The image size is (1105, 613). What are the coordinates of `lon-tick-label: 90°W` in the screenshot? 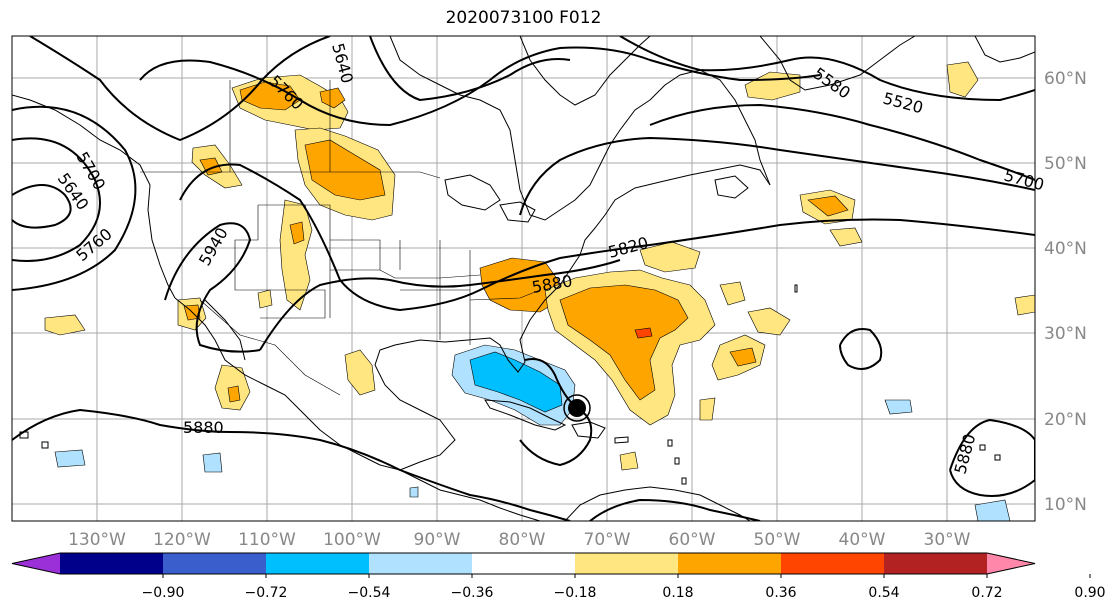 It's located at (437, 540).